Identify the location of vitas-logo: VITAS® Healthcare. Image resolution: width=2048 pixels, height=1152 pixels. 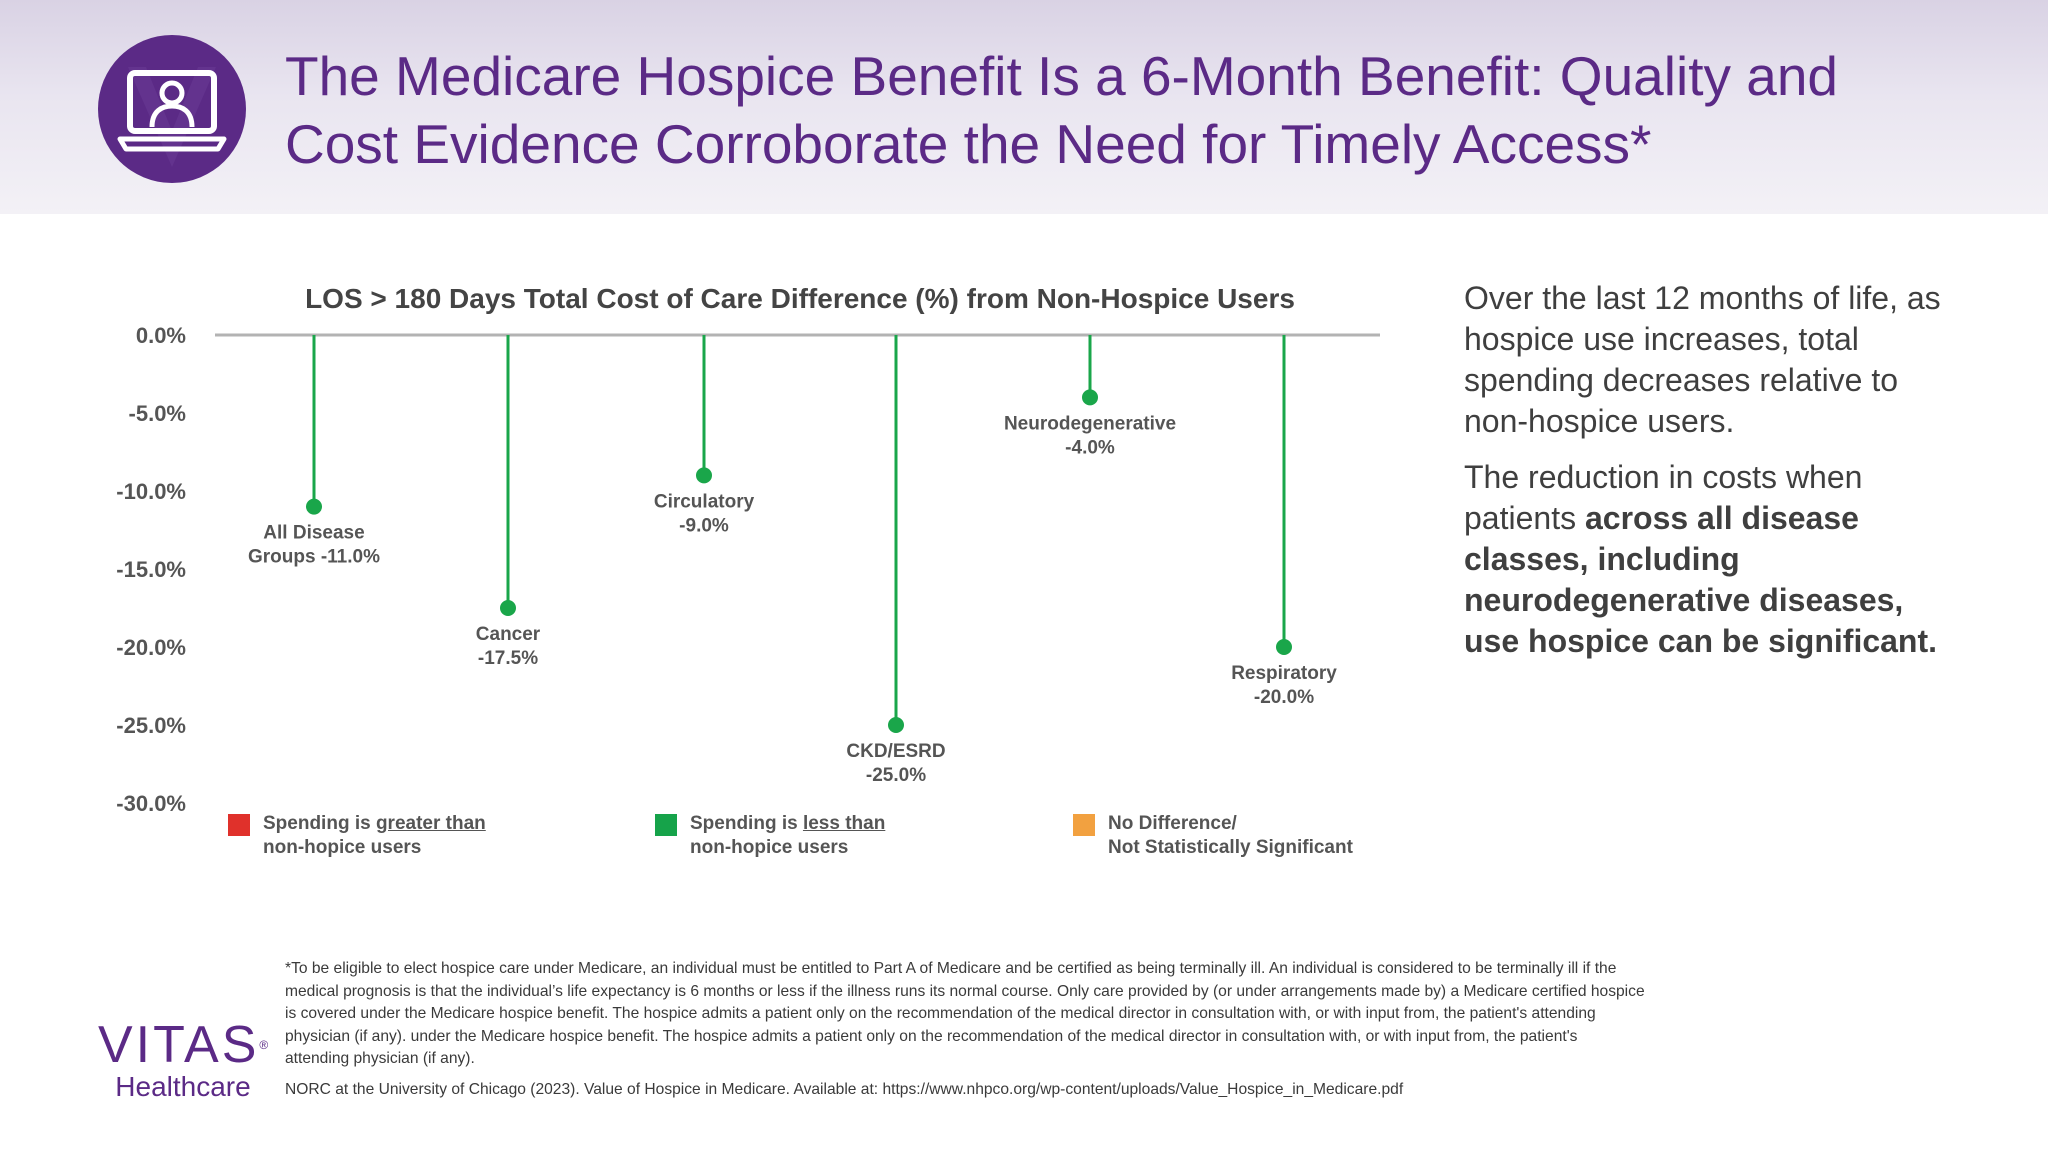
(183, 1060).